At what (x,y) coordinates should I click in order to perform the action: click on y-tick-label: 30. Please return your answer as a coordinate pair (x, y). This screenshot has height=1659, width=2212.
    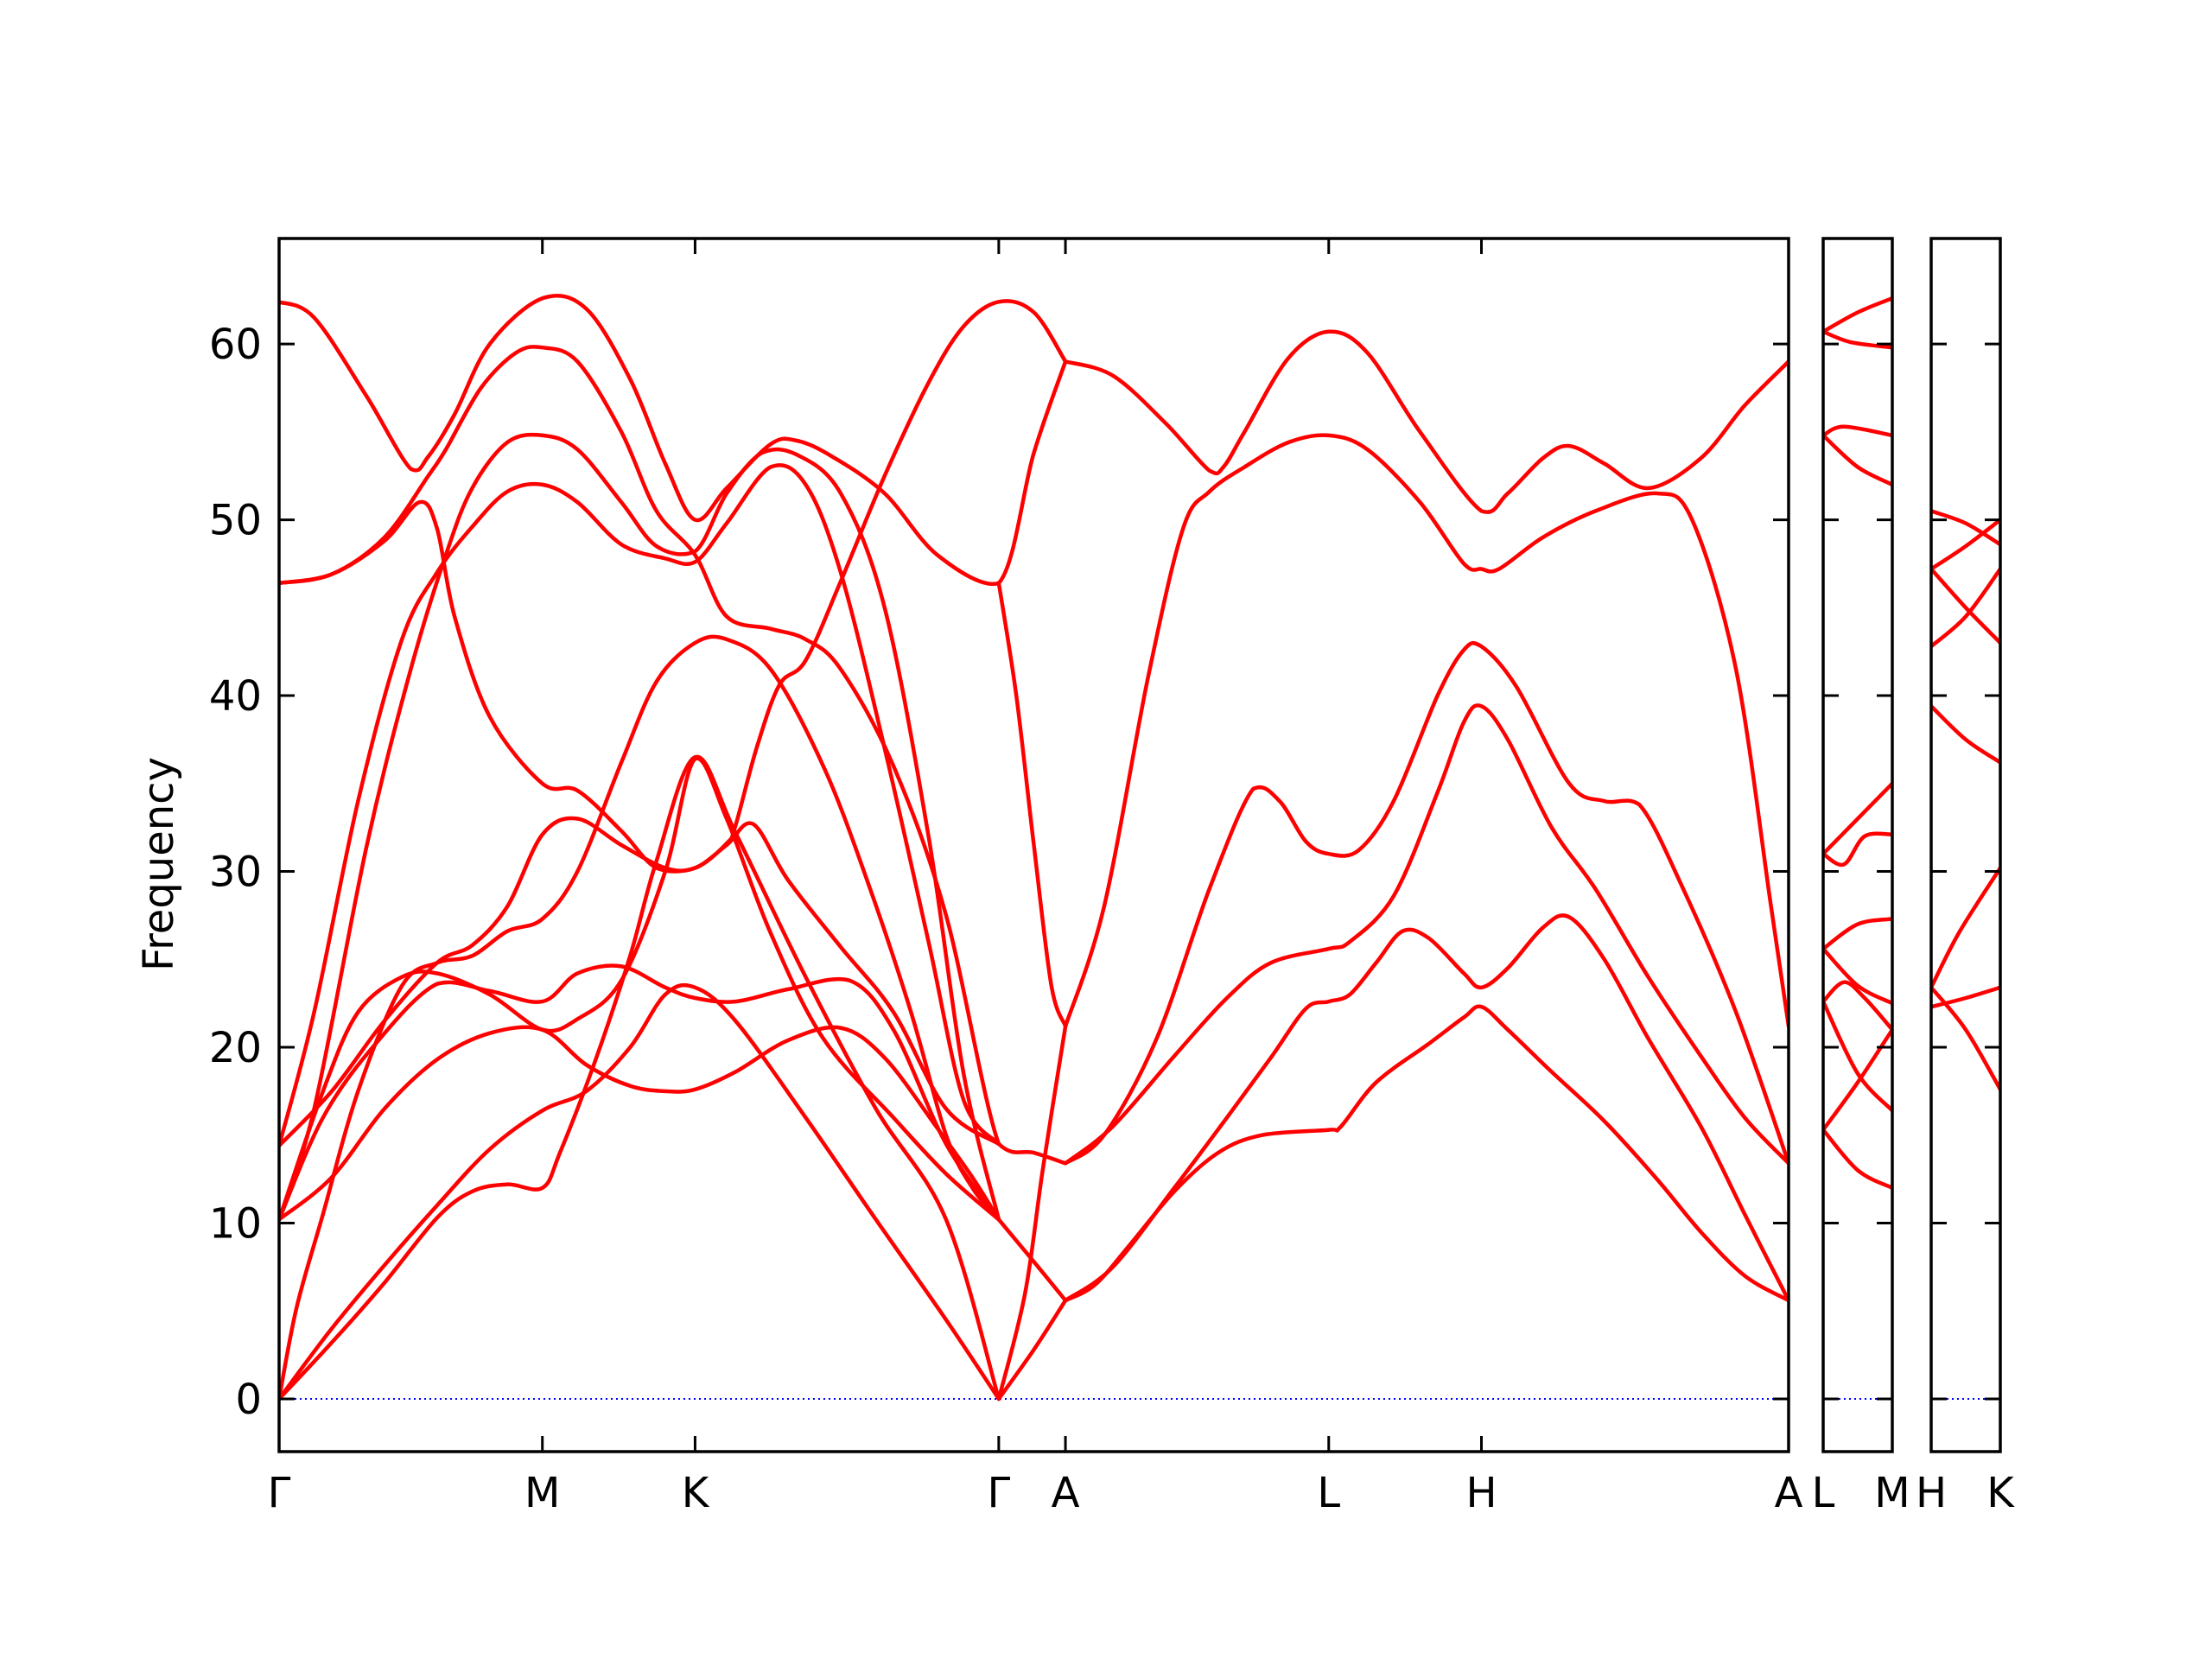
    Looking at the image, I should click on (235, 873).